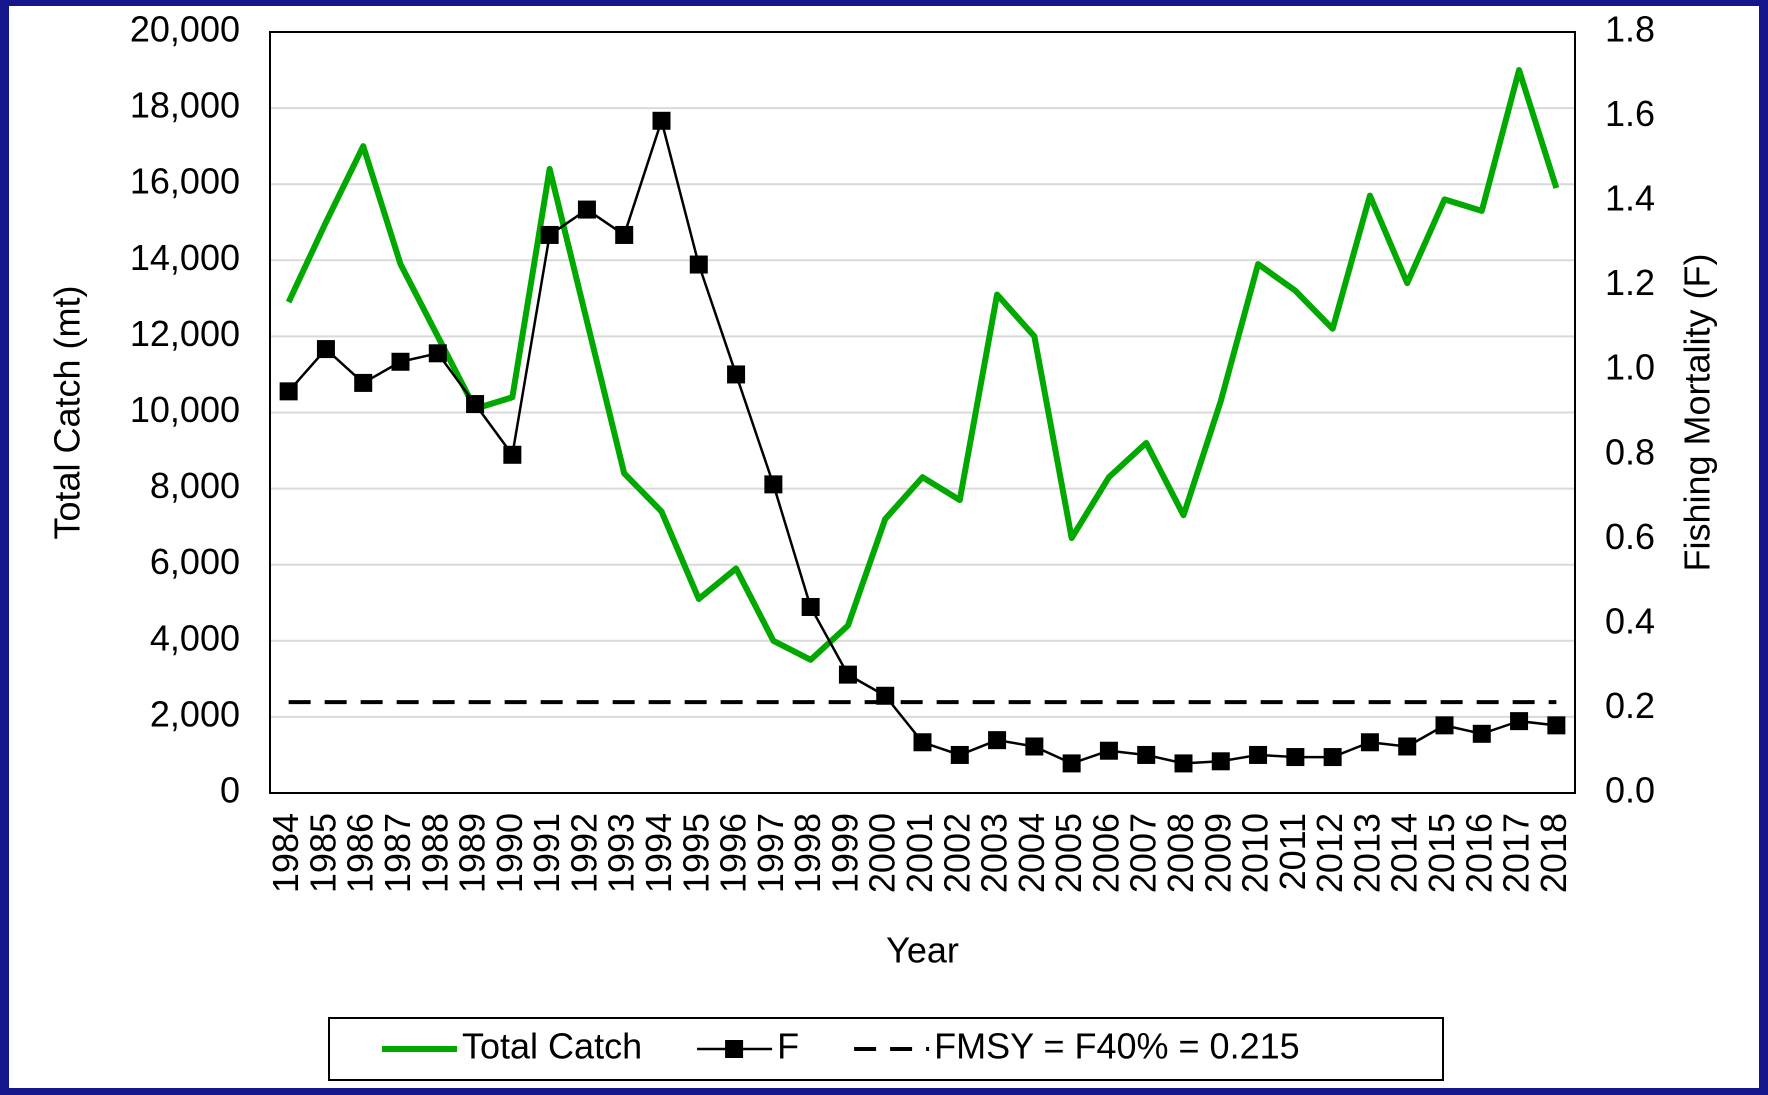 Image resolution: width=1768 pixels, height=1095 pixels. What do you see at coordinates (230, 790) in the screenshot?
I see `y-tick-label: 0` at bounding box center [230, 790].